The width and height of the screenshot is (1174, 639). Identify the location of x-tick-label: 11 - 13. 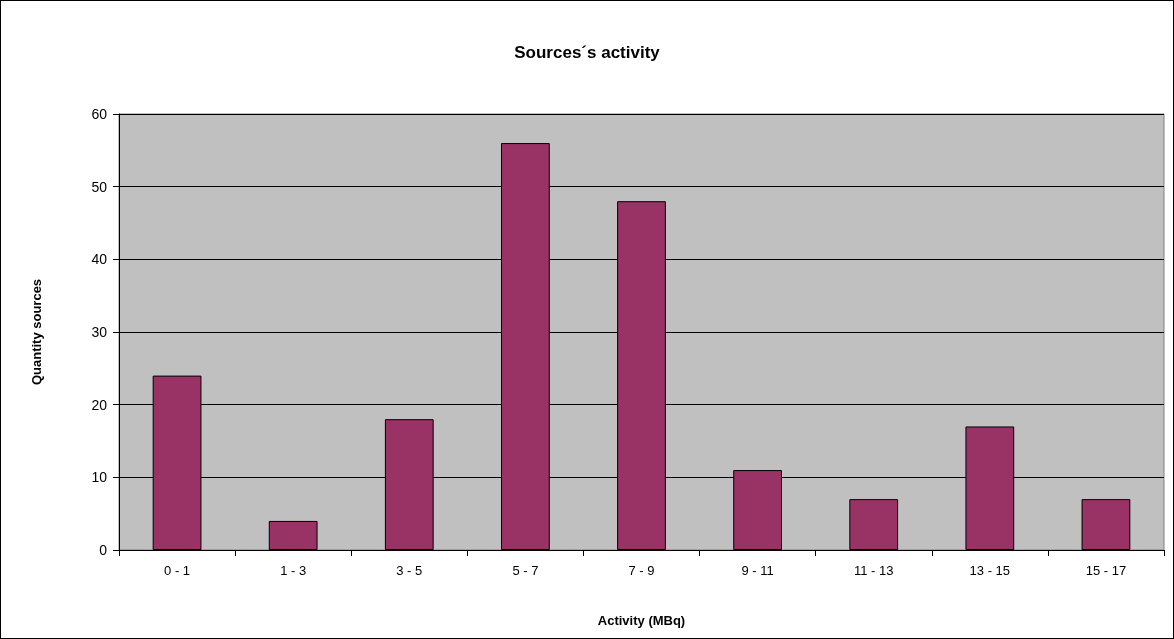
(873, 570).